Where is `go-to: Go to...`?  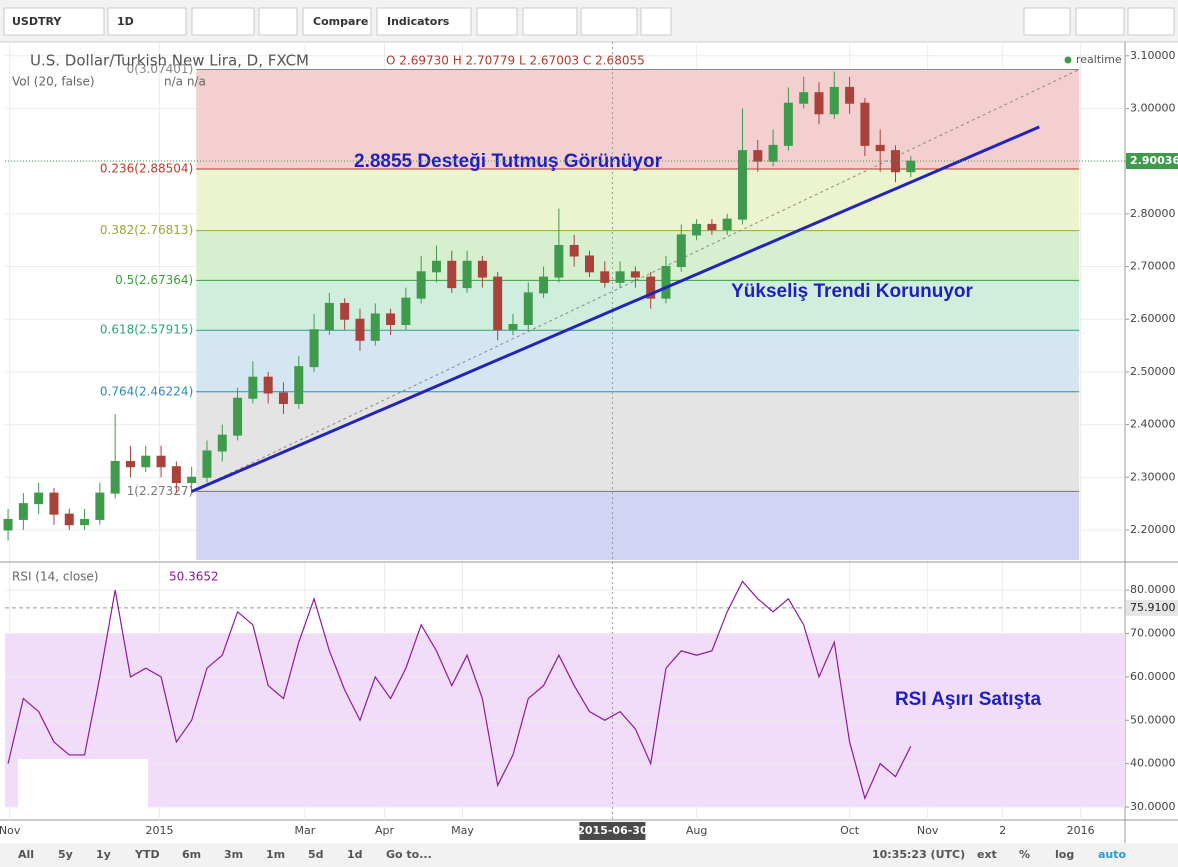
go-to: Go to... is located at coordinates (409, 854).